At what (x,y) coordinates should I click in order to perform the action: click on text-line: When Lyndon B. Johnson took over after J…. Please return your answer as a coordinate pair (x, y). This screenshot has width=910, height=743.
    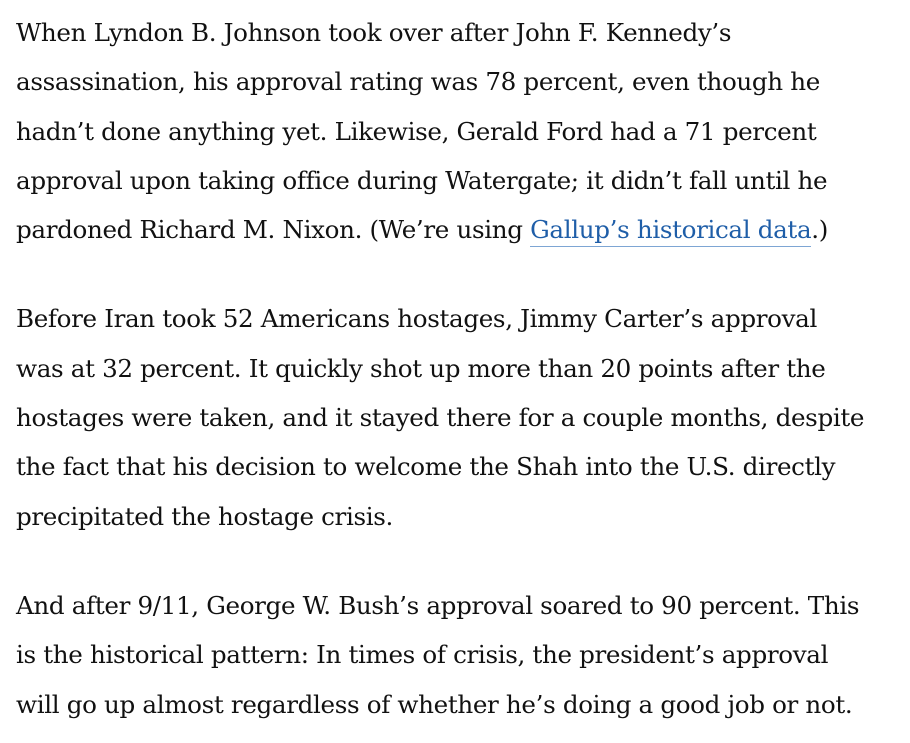
    Looking at the image, I should click on (374, 32).